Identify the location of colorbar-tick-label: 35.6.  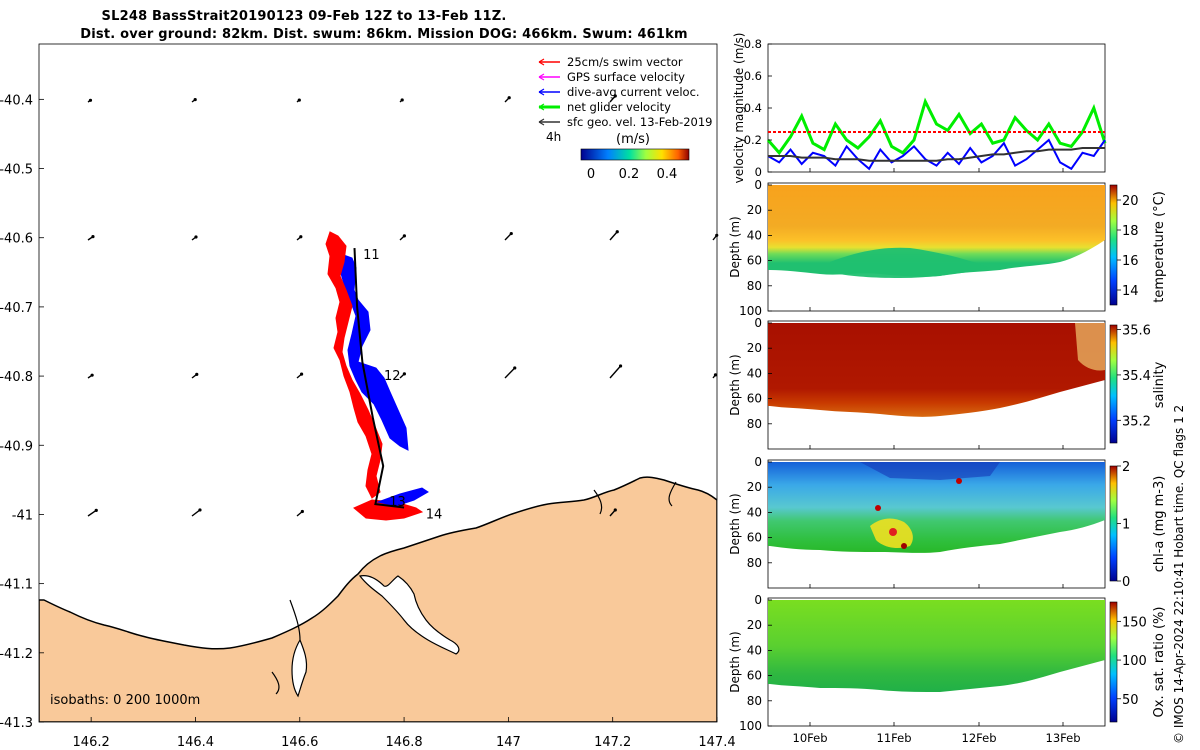
(1136, 331).